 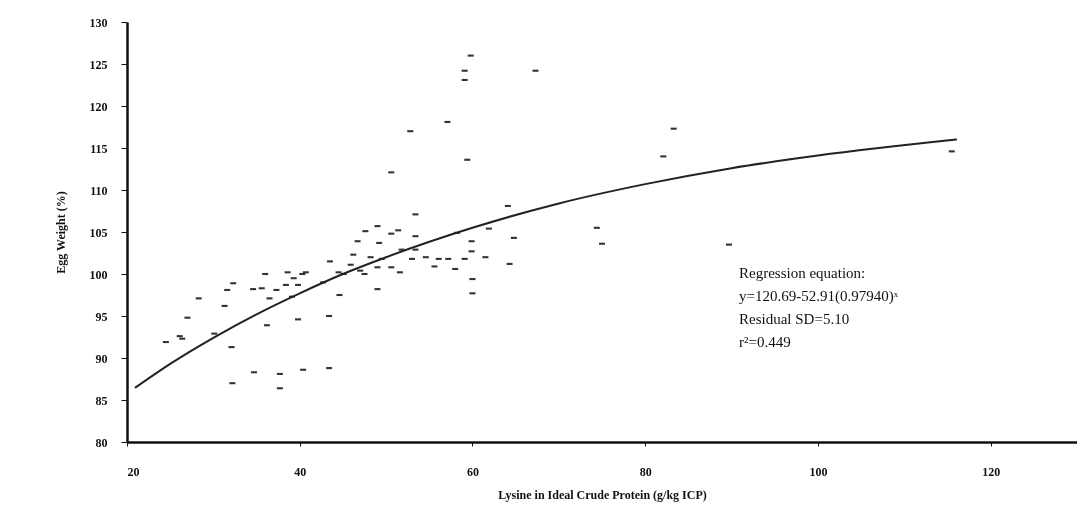 I want to click on x-tick-label: 100, so click(x=818, y=471).